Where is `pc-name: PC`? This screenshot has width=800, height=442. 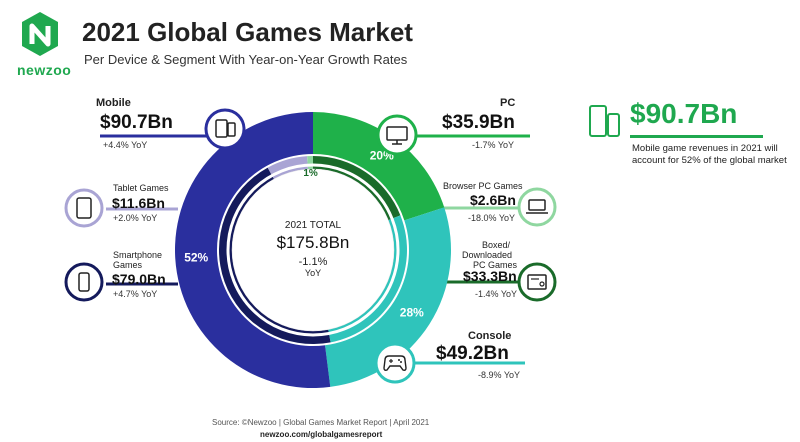 pc-name: PC is located at coordinates (508, 103).